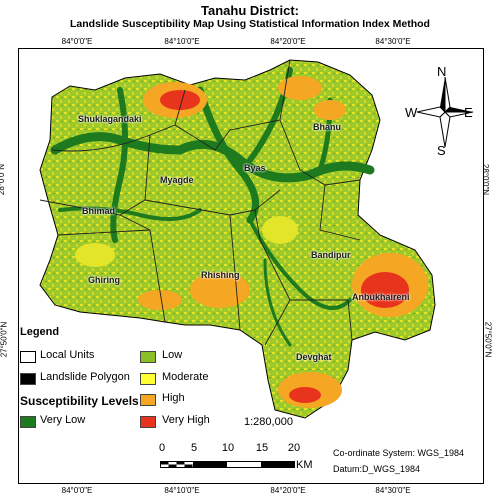 The height and width of the screenshot is (500, 500). What do you see at coordinates (331, 255) in the screenshot?
I see `unit-label-bandipur: Bandipur` at bounding box center [331, 255].